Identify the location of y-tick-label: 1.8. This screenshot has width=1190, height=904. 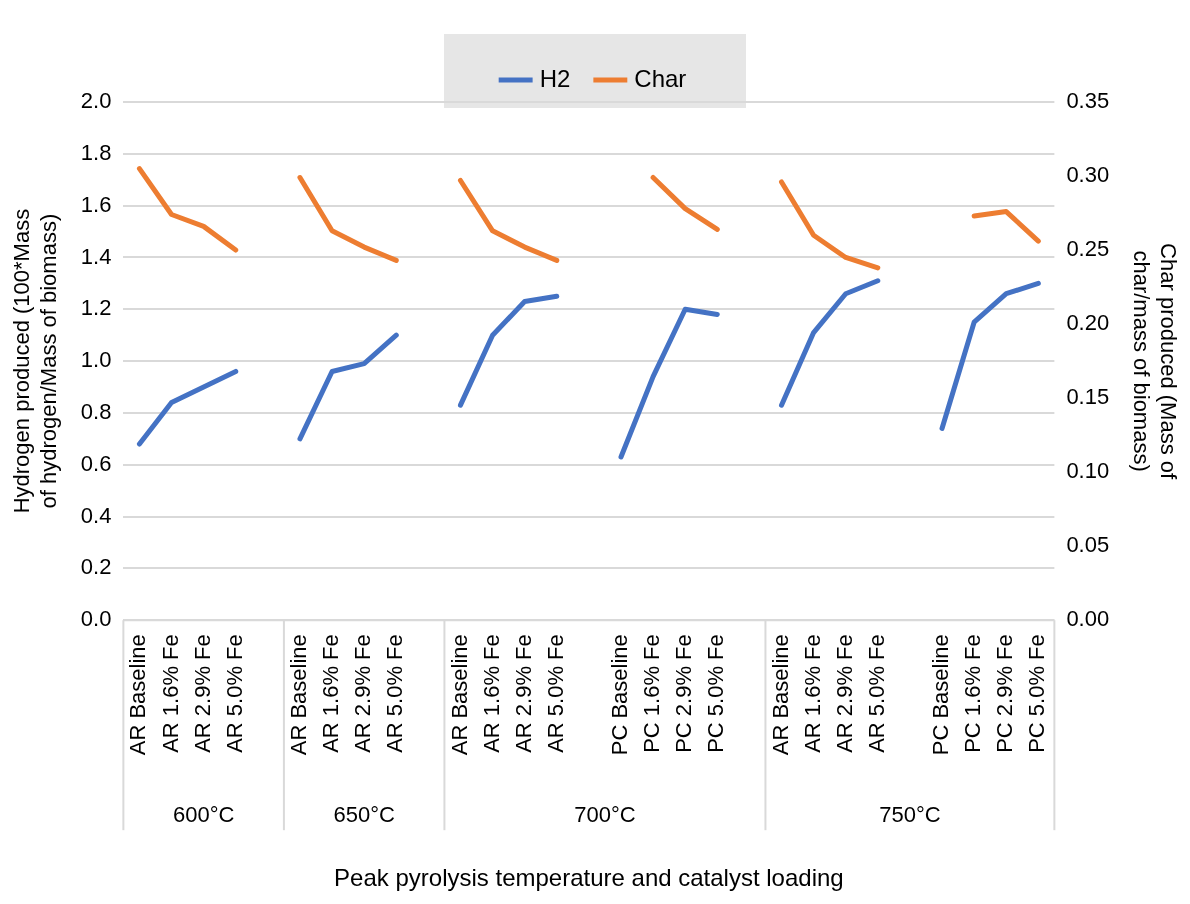
(96, 152).